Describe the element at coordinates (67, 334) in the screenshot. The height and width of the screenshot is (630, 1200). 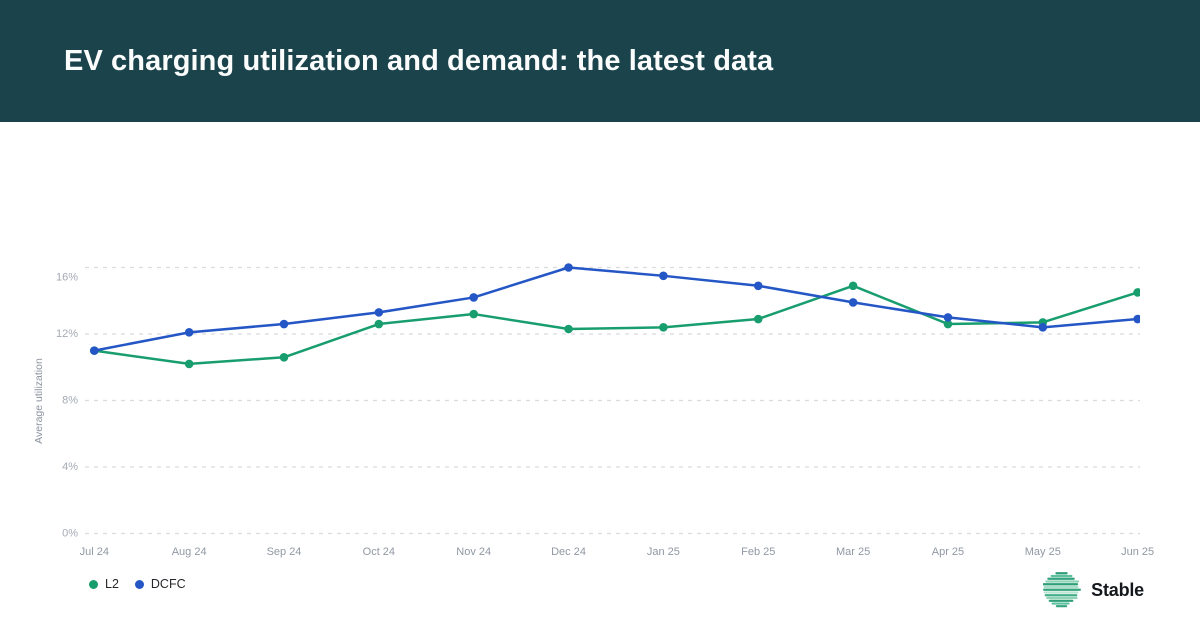
I see `y-tick-label: 12%` at that location.